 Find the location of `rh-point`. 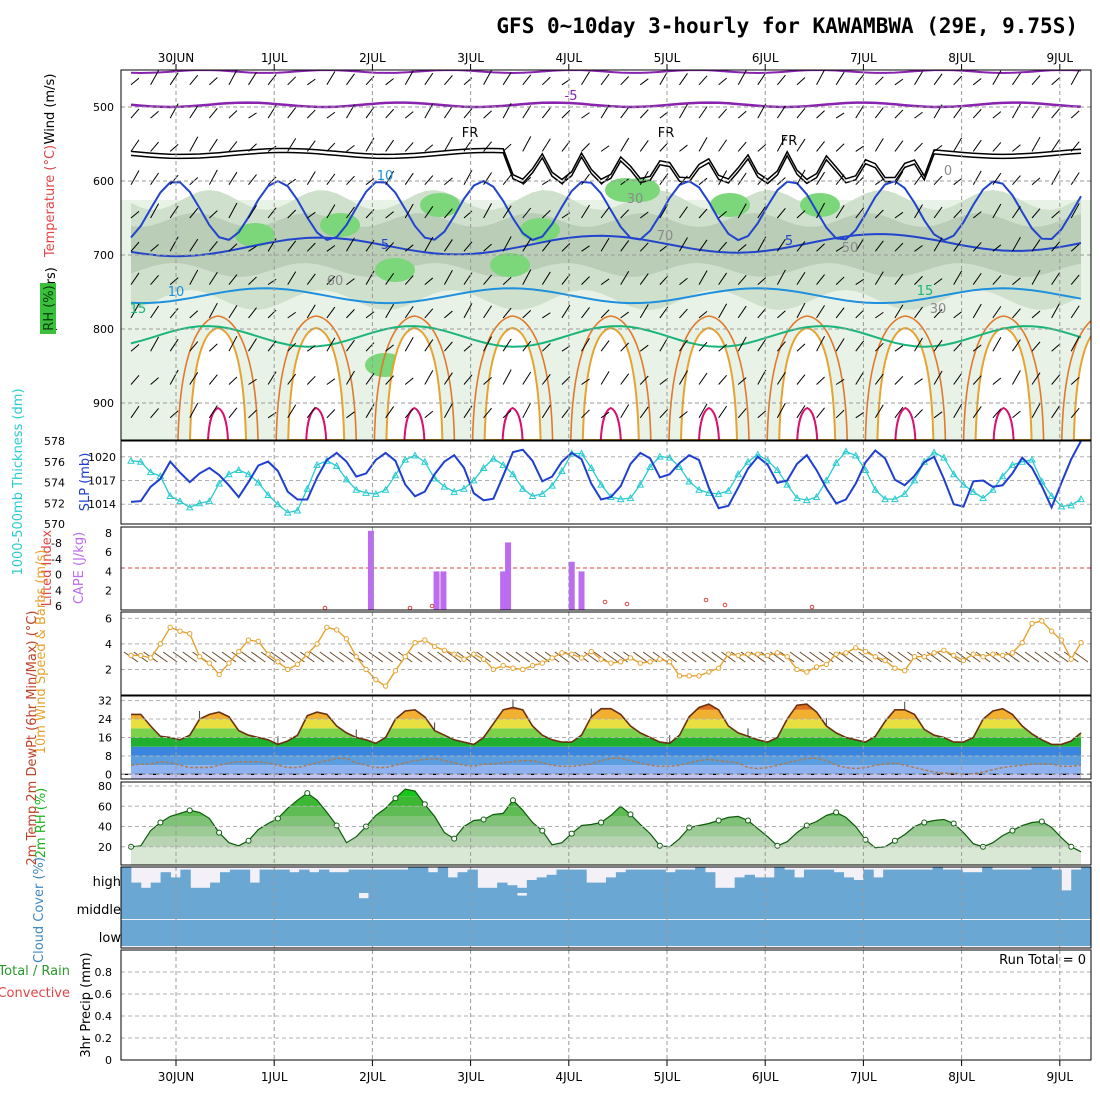

rh-point is located at coordinates (836, 812).